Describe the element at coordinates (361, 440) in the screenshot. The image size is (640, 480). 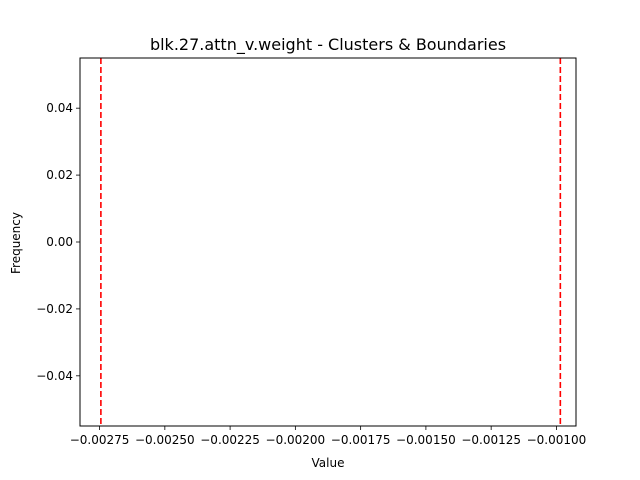
I see `x-tick-label: −0.00175` at that location.